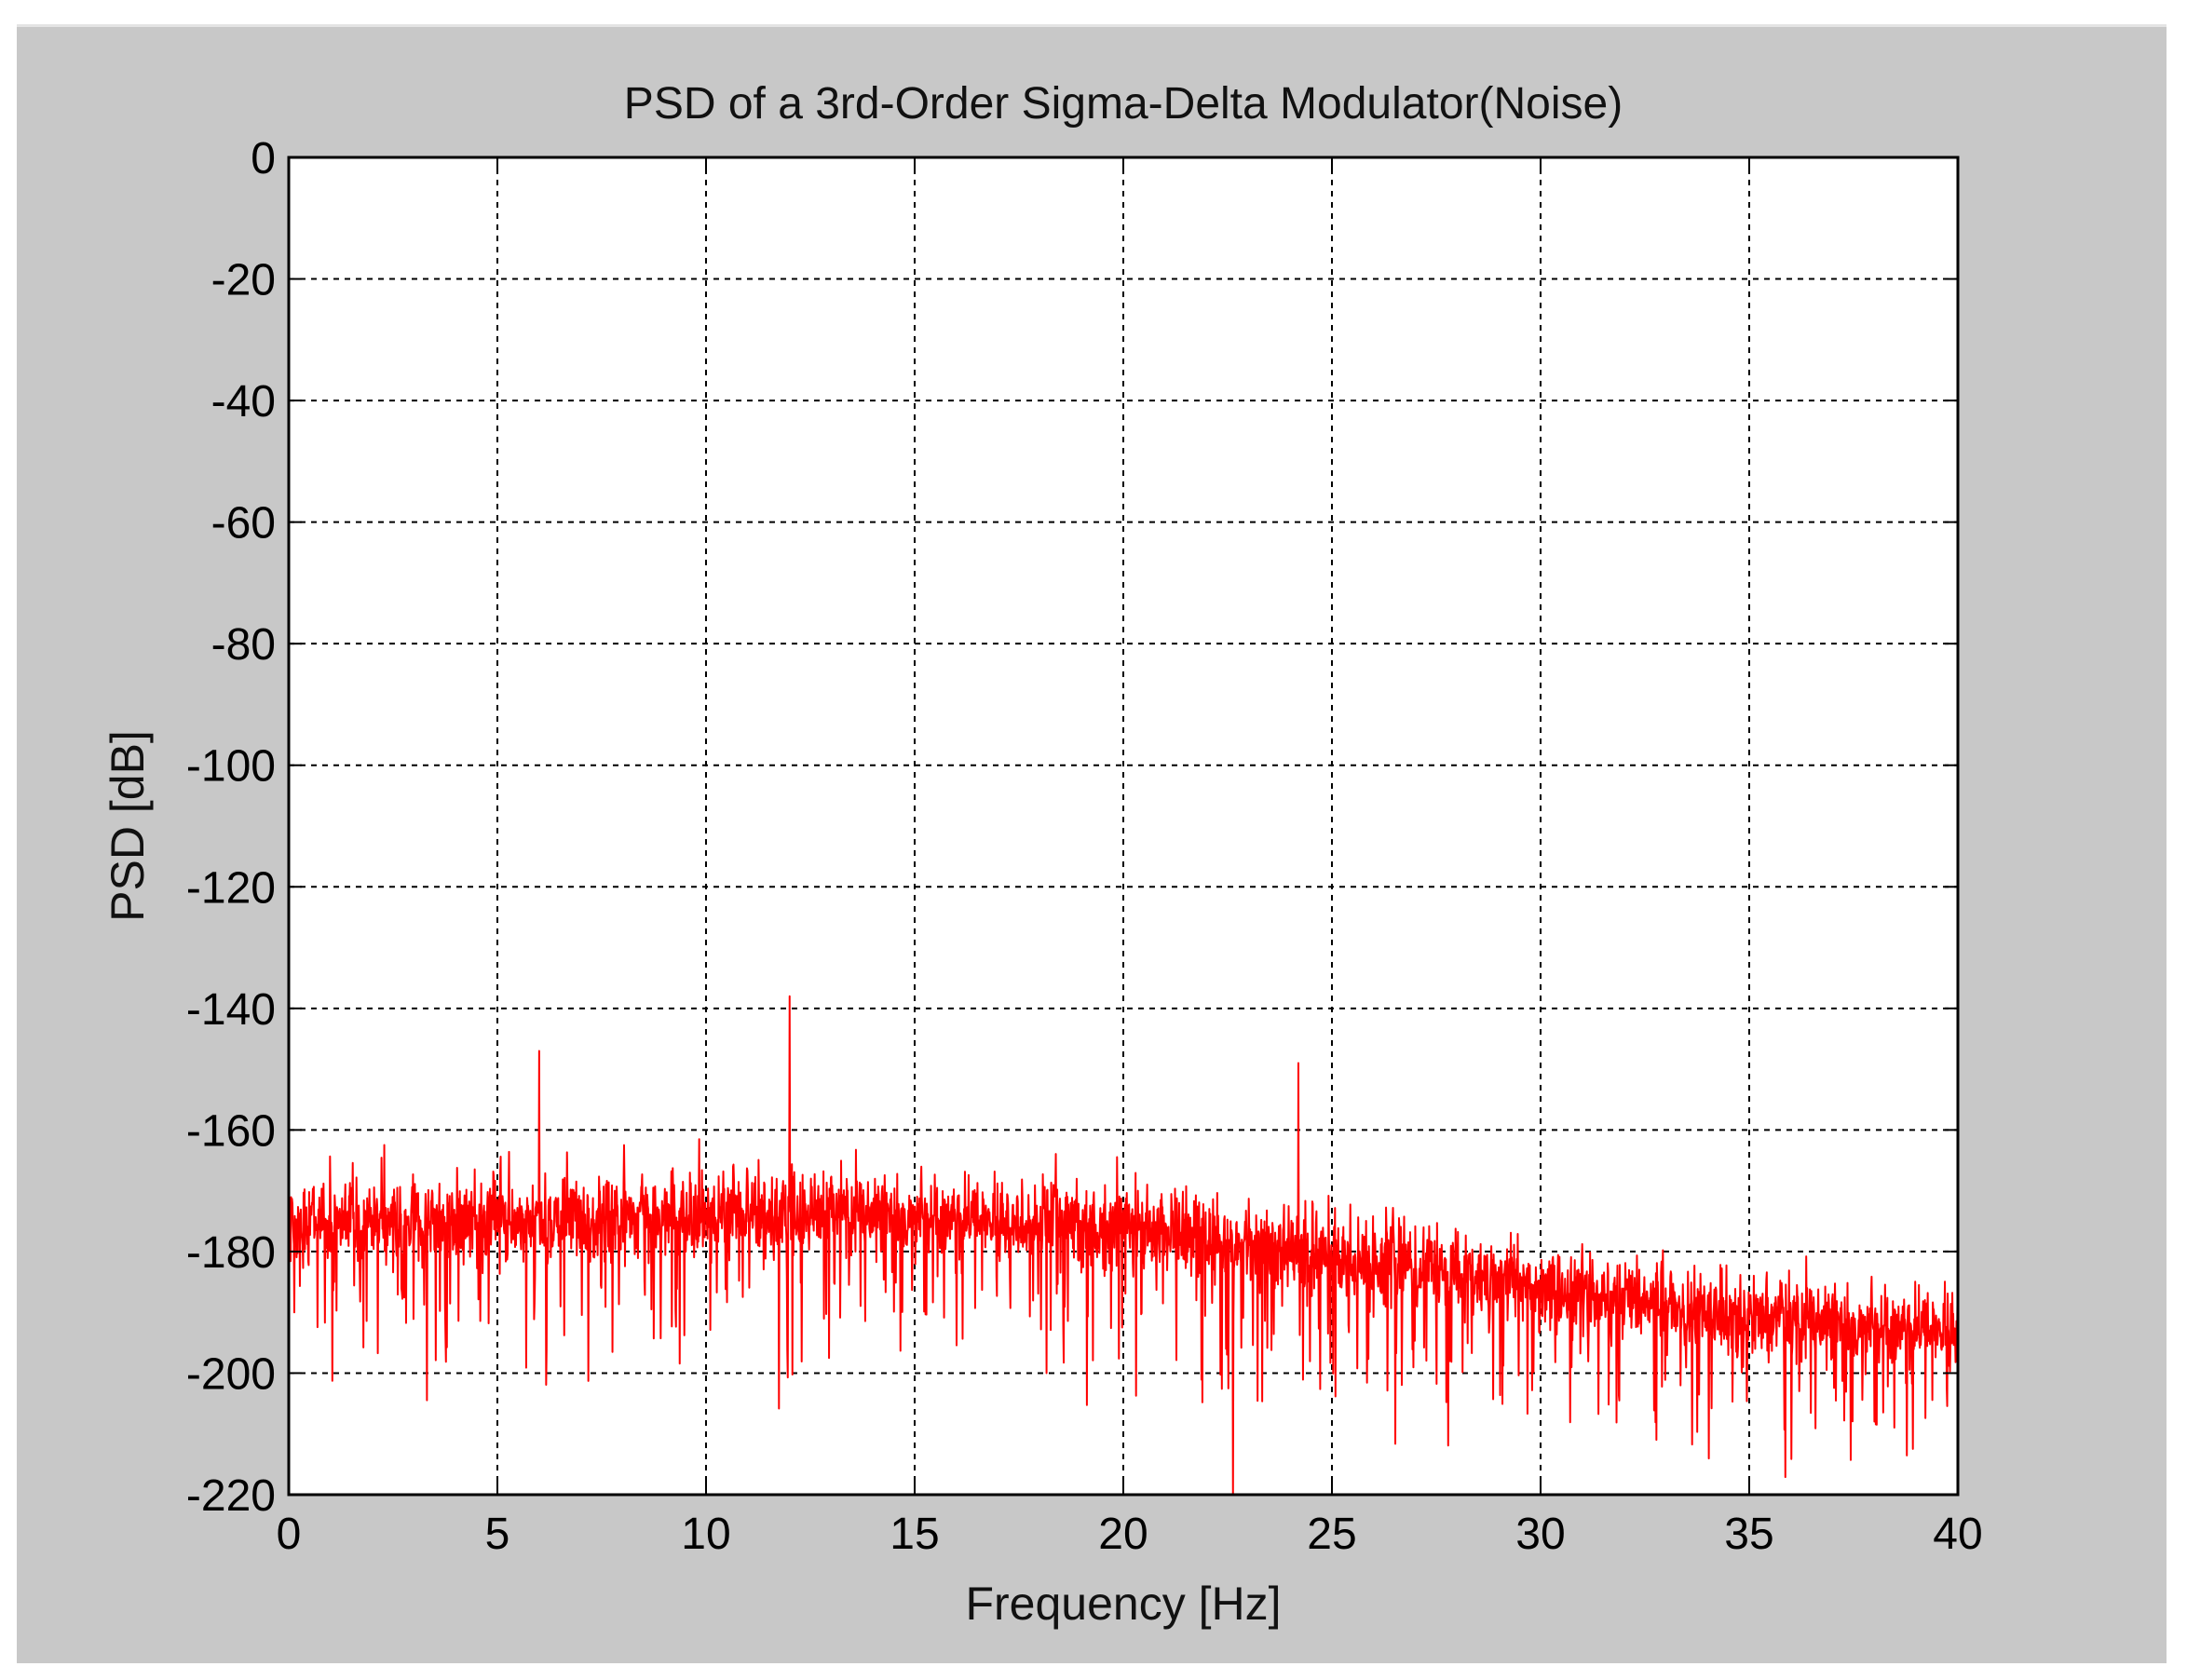 This screenshot has width=2187, height=1680. What do you see at coordinates (497, 1534) in the screenshot?
I see `x-tick-label: 5` at bounding box center [497, 1534].